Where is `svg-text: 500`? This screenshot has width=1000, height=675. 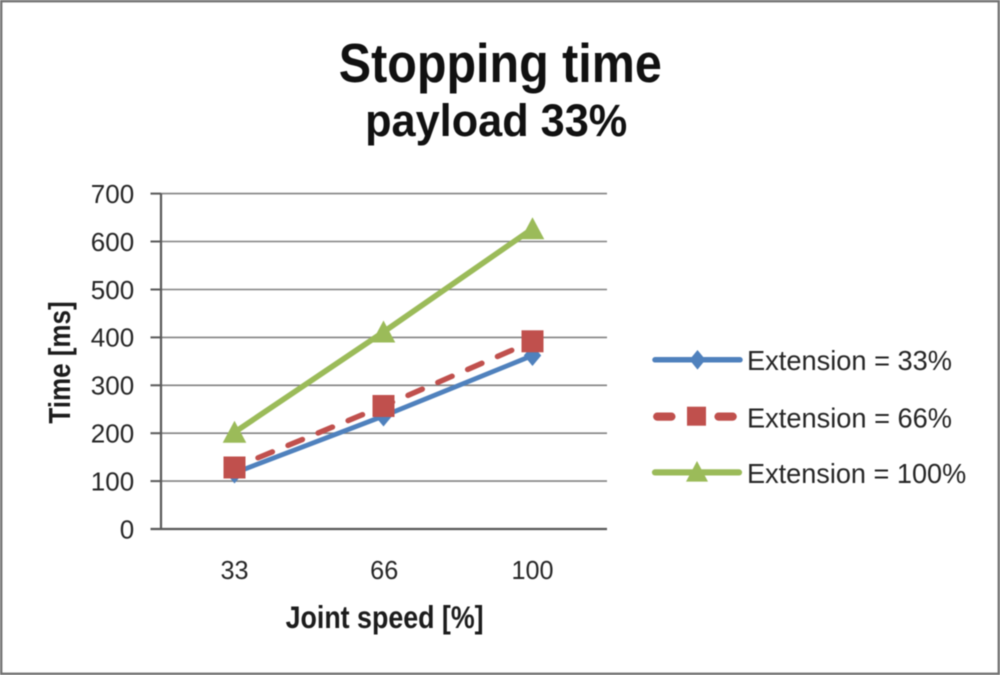 svg-text: 500 is located at coordinates (112, 290).